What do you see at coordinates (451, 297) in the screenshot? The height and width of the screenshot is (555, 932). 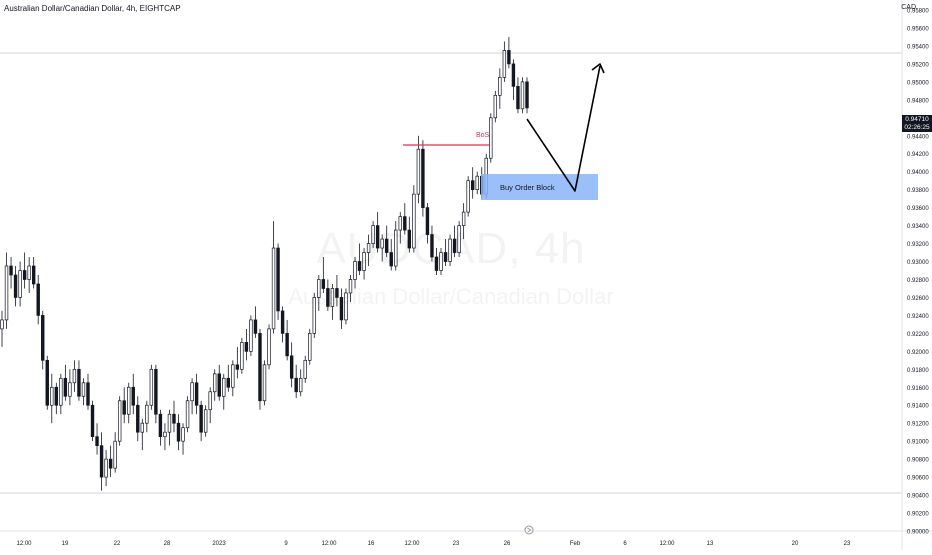 I see `watermark-name: Australian Dollar/Canadian Dollar` at bounding box center [451, 297].